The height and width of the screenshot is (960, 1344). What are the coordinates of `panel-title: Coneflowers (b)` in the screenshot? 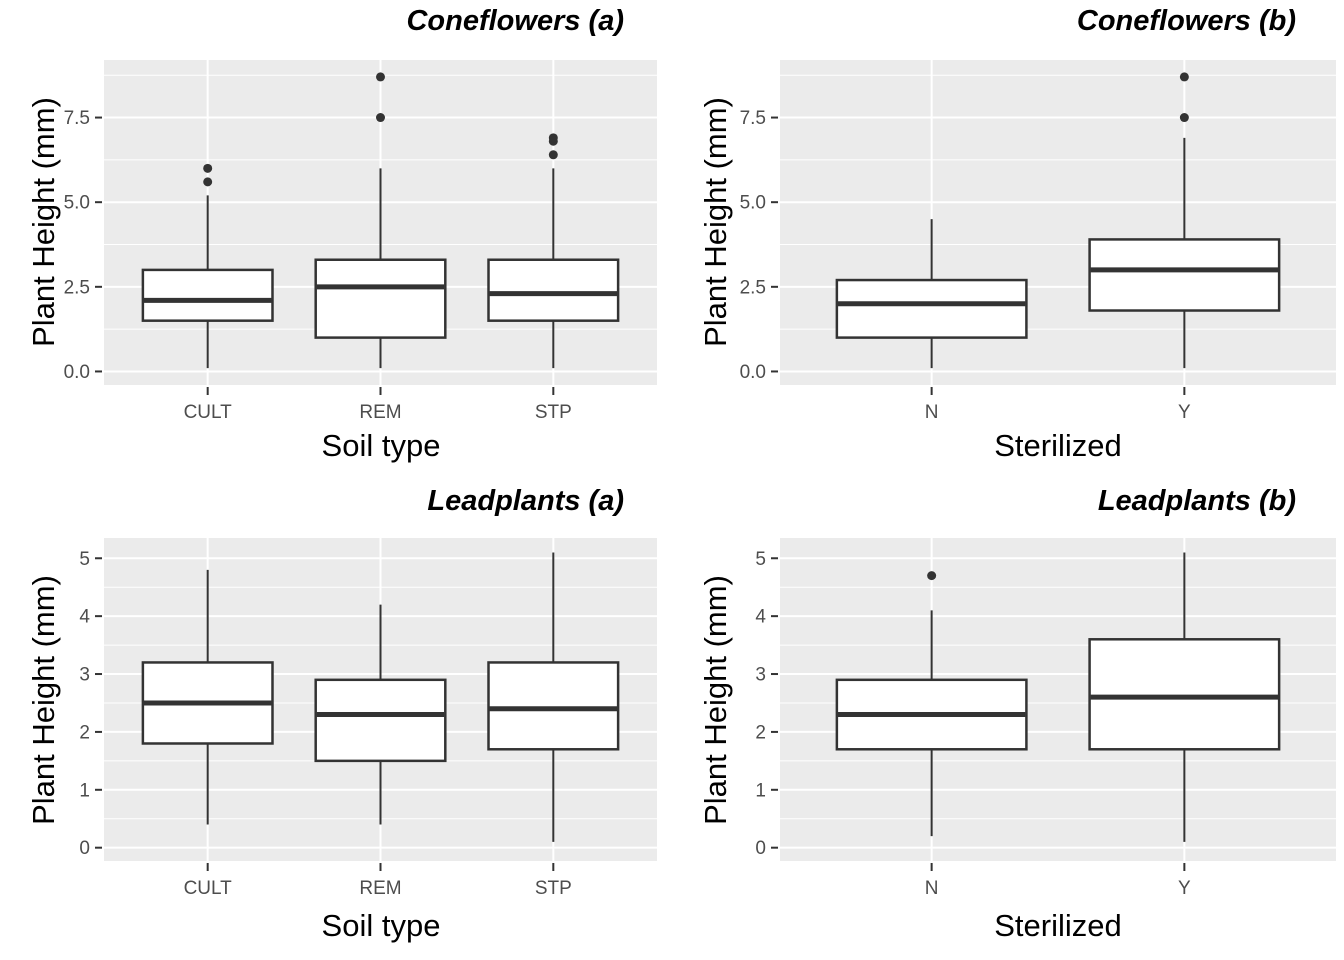 It's located at (1186, 21).